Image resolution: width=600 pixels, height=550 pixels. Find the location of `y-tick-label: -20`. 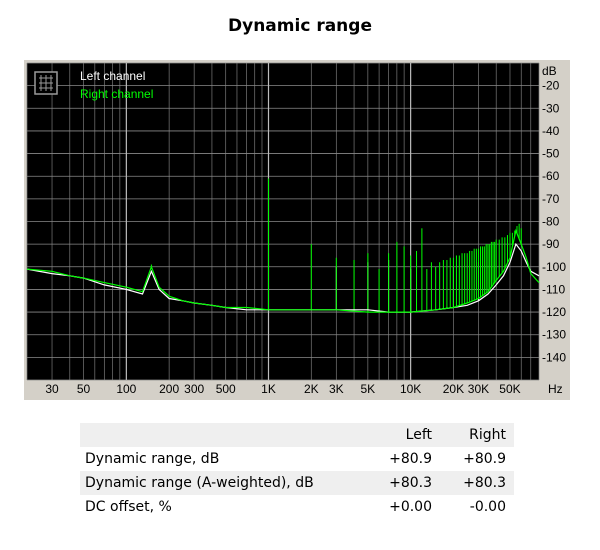

y-tick-label: -20 is located at coordinates (551, 86).